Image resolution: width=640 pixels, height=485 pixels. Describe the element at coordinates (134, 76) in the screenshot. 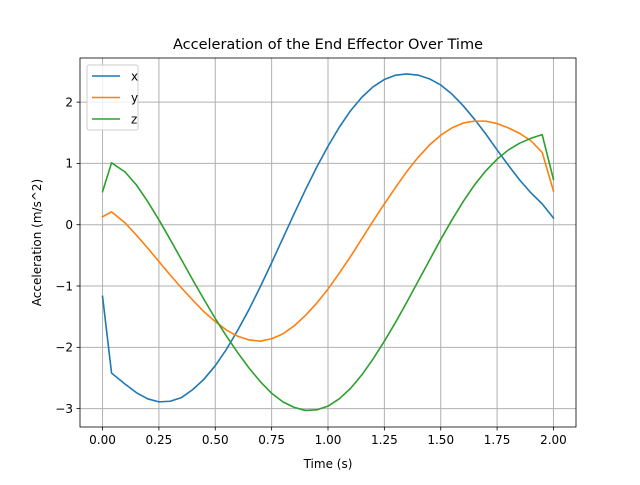

I see `legend-label-x: x` at that location.